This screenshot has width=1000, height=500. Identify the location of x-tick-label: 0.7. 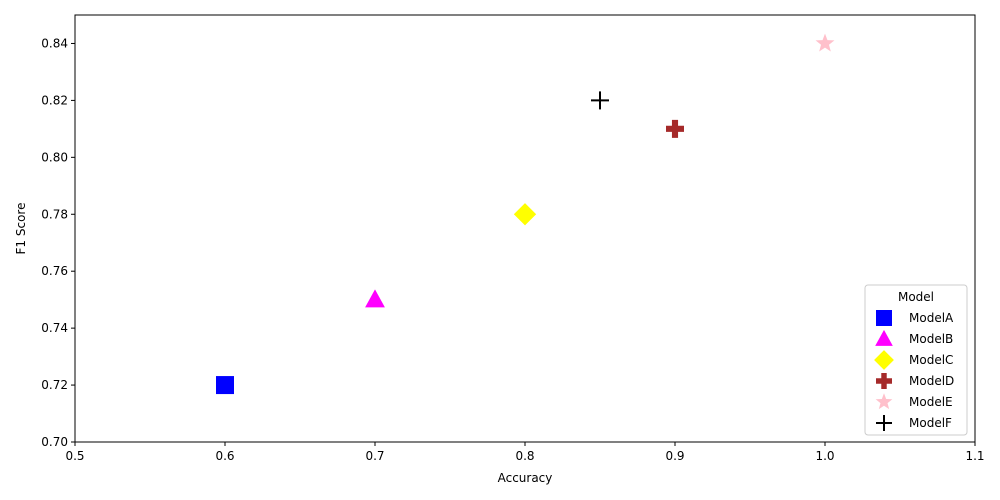
(374, 456).